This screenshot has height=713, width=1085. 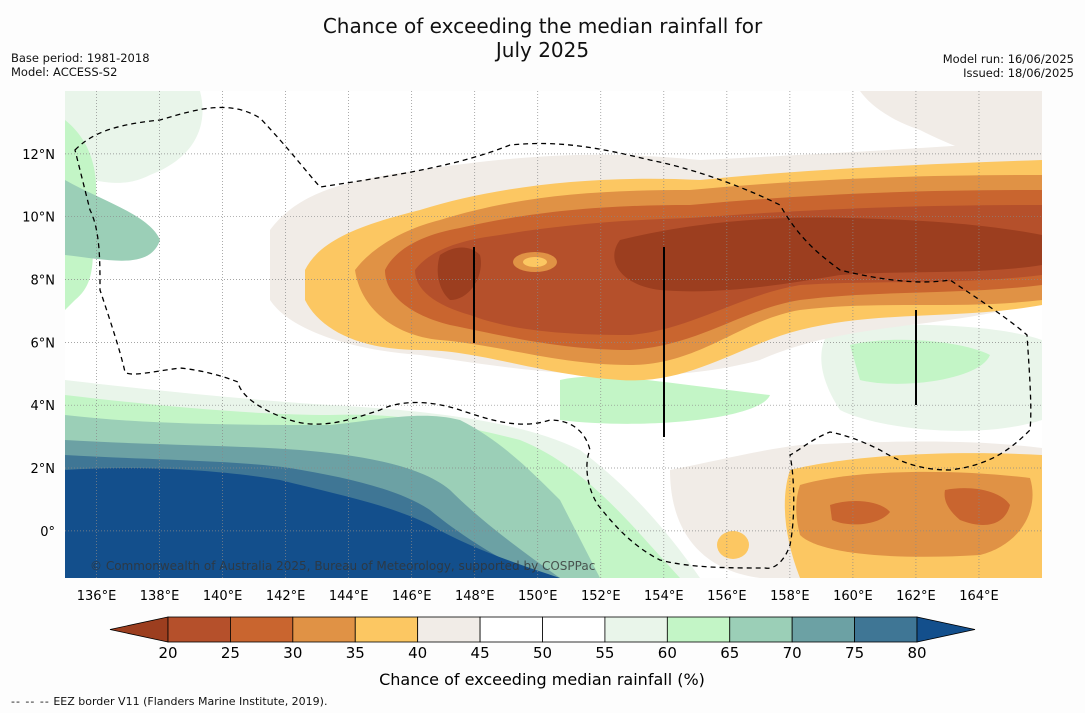 I want to click on x-tick-label: 160°E, so click(x=853, y=596).